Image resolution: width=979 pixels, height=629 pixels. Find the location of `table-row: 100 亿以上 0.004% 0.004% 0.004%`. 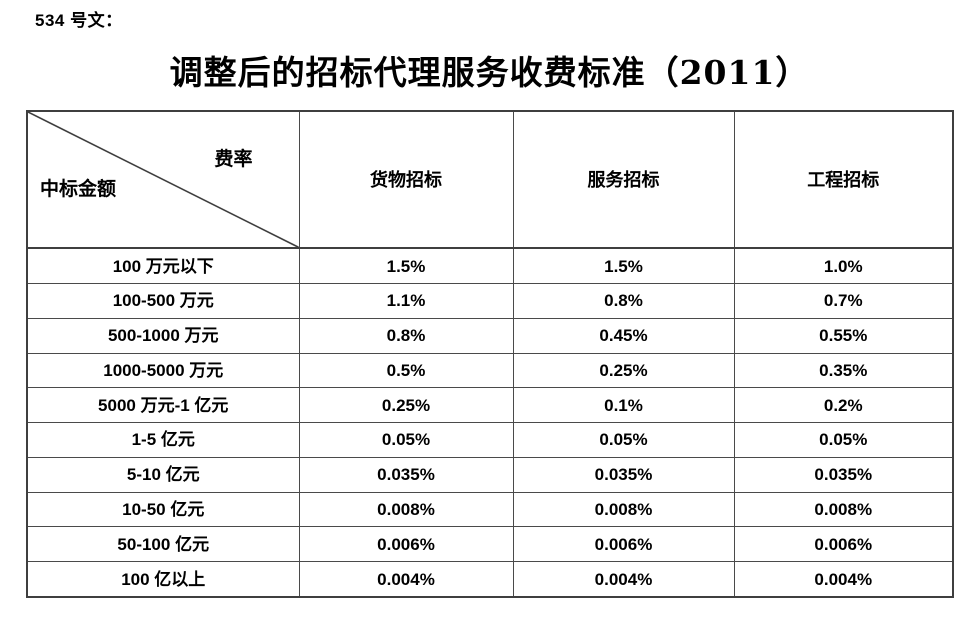

table-row: 100 亿以上 0.004% 0.004% 0.004% is located at coordinates (490, 579).